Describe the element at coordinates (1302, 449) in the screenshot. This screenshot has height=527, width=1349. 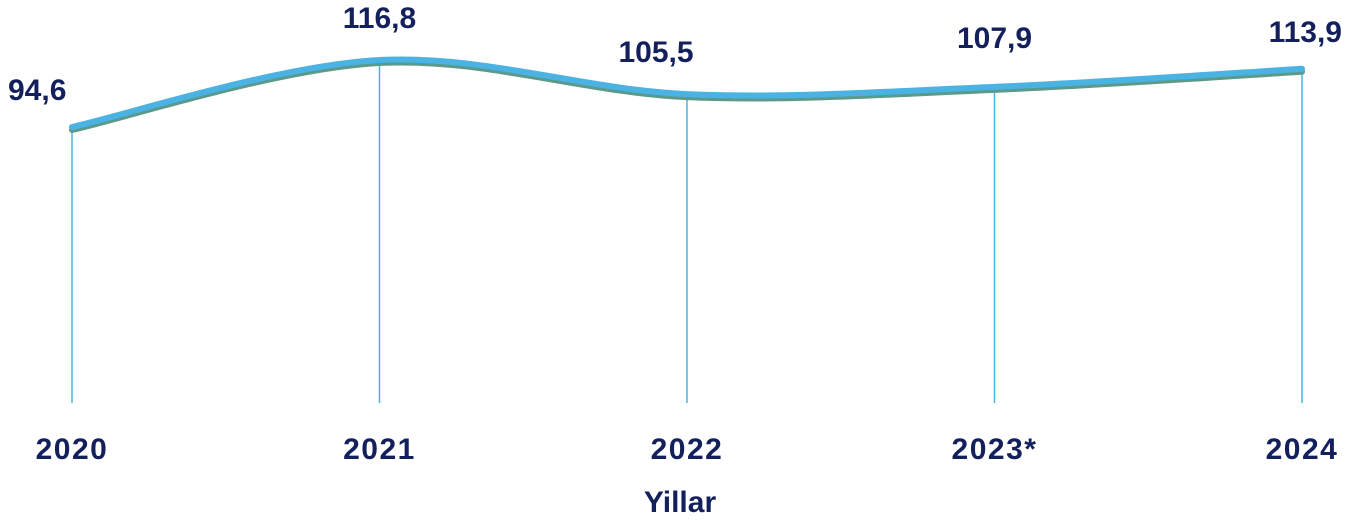
I see `x-tick-label-2024: 2024` at that location.